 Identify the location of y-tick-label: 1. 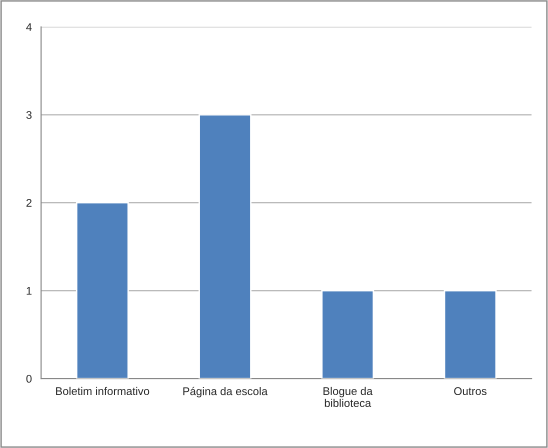
(29, 291).